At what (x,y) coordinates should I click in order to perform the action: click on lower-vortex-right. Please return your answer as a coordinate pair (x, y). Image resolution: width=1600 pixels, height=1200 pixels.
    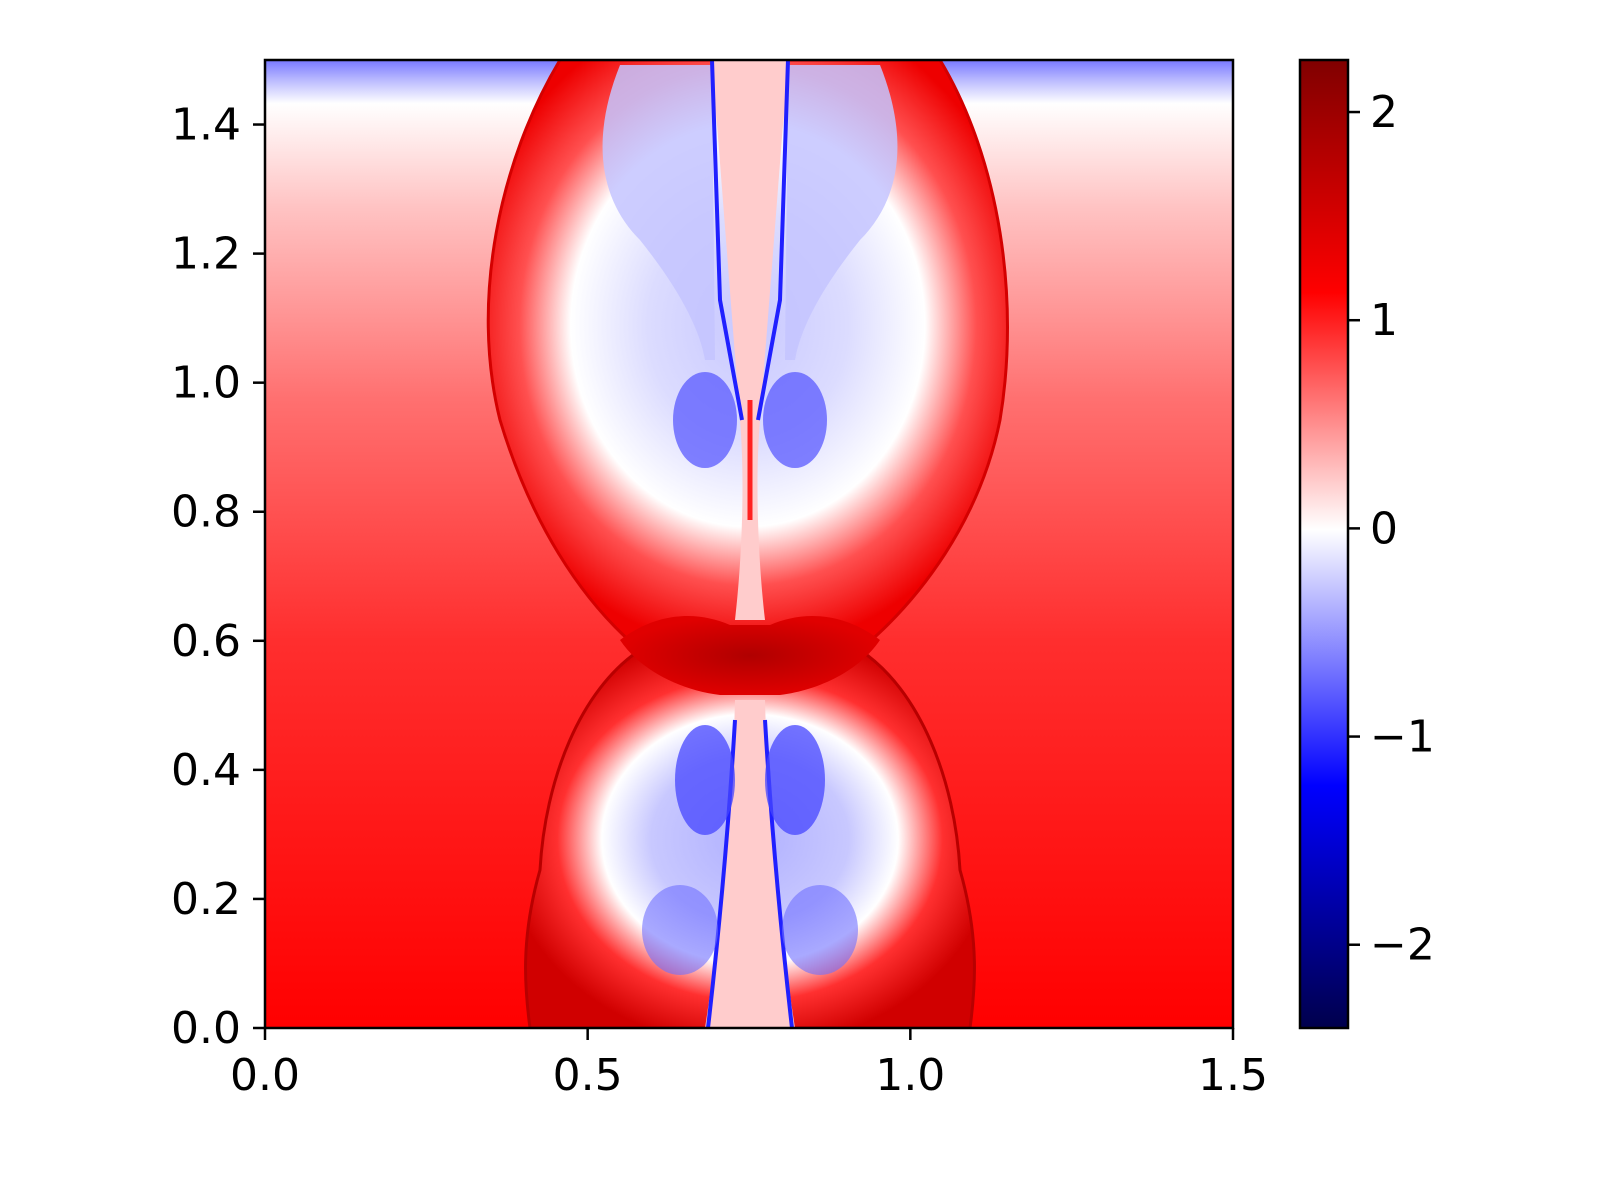
    Looking at the image, I should click on (795, 780).